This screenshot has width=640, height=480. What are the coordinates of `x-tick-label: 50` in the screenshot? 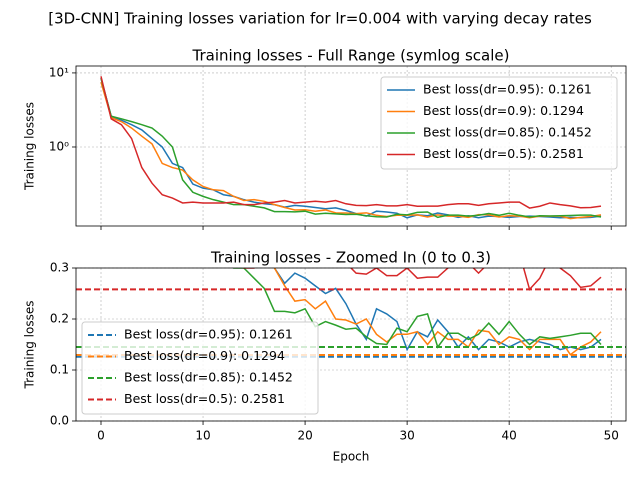 It's located at (611, 436).